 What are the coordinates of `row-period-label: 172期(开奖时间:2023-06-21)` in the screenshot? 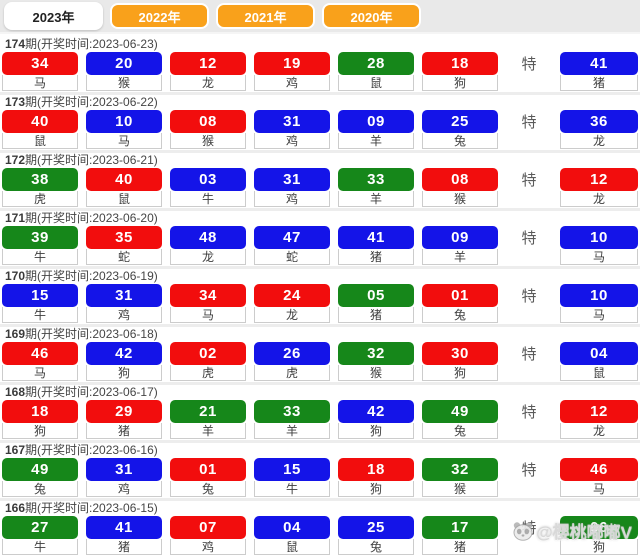 It's located at (320, 160).